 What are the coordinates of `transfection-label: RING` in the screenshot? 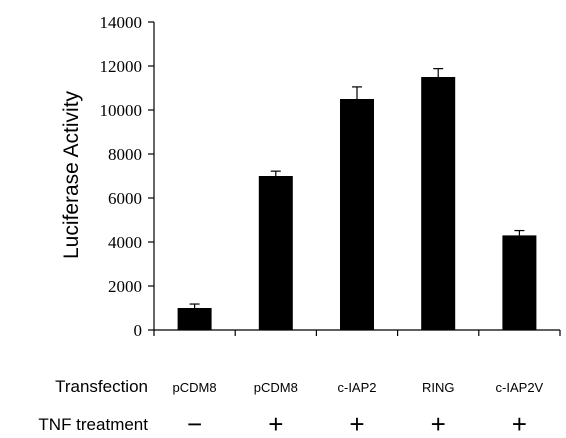 It's located at (438, 387).